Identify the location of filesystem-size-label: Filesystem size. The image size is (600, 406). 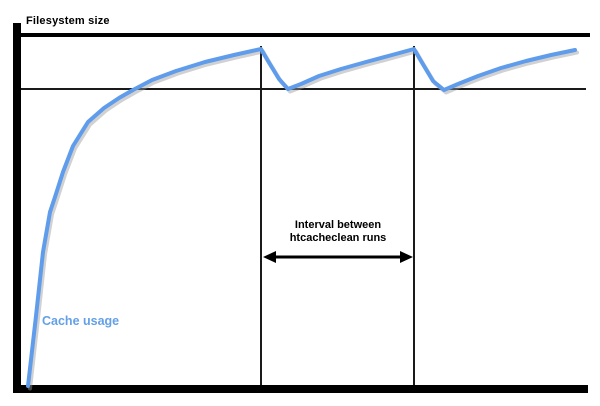
(68, 21).